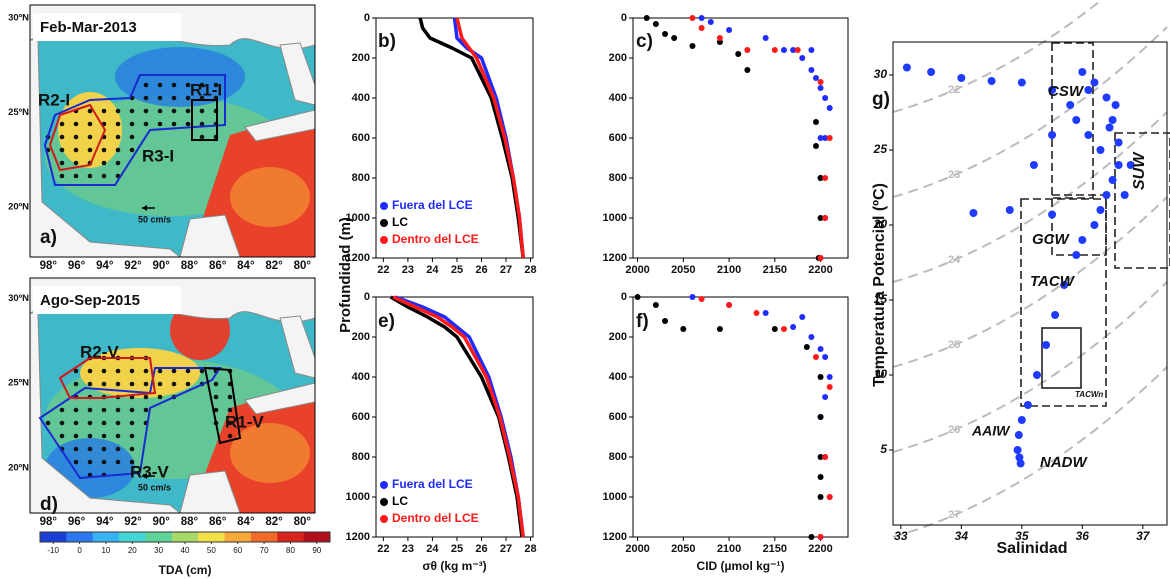 The width and height of the screenshot is (1170, 579). I want to click on colorbar-tick-label: 70, so click(264, 550).